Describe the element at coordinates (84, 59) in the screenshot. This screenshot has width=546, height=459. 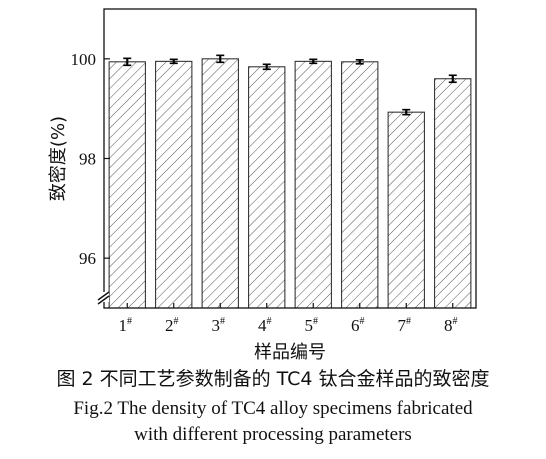
I see `y-tick-label-100: 100` at that location.